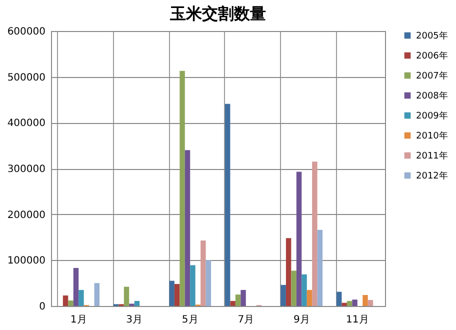 The width and height of the screenshot is (456, 330). I want to click on legend-label: 2012年, so click(432, 176).